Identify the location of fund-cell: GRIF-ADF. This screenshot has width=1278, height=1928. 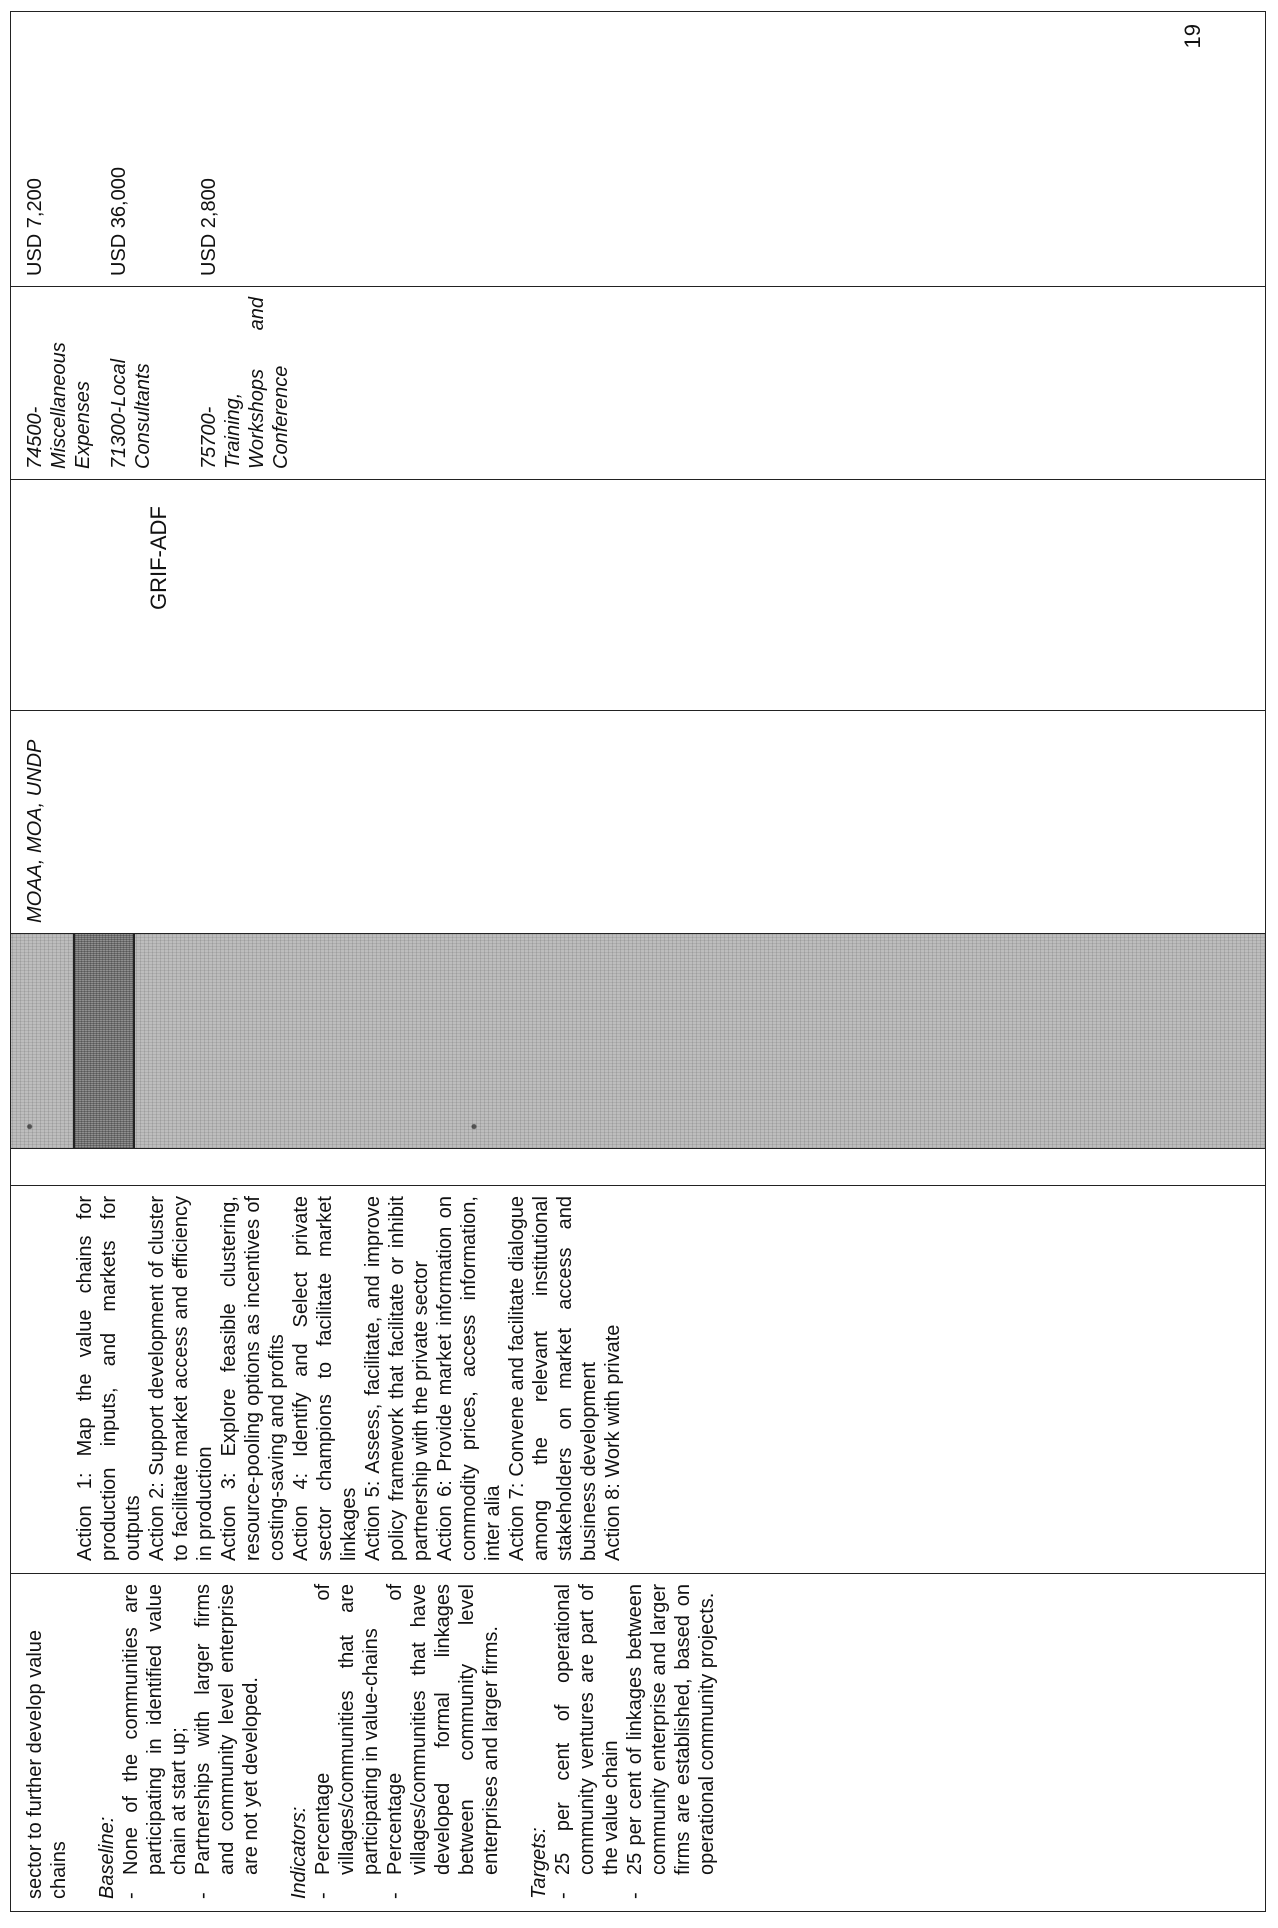
(638, 595).